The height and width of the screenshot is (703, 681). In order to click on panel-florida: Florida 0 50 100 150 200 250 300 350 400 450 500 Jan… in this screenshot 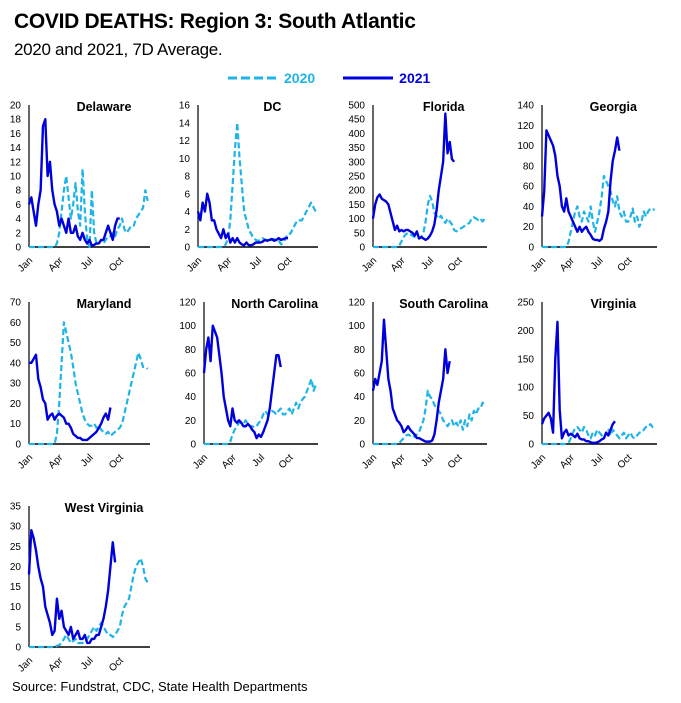, I will do `click(417, 187)`.